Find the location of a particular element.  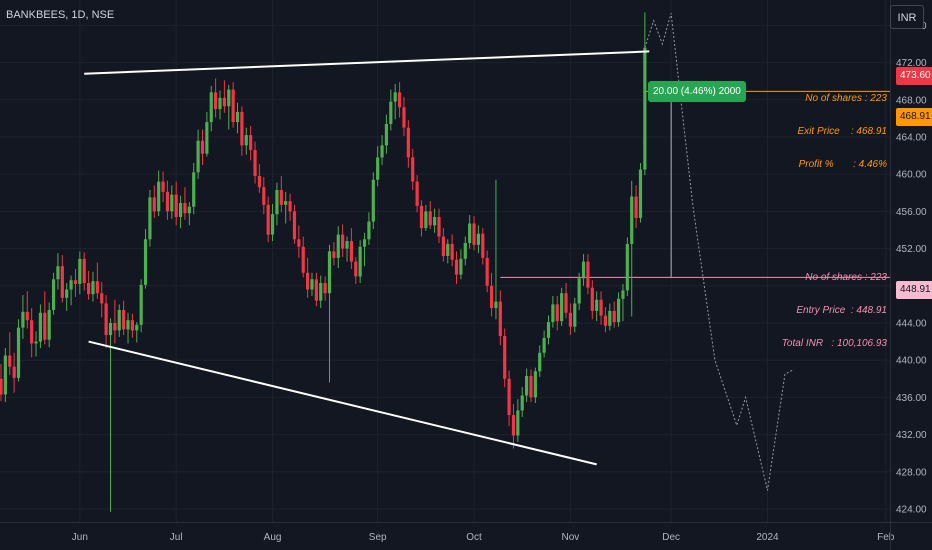

x-tick-label: Nov is located at coordinates (571, 537).